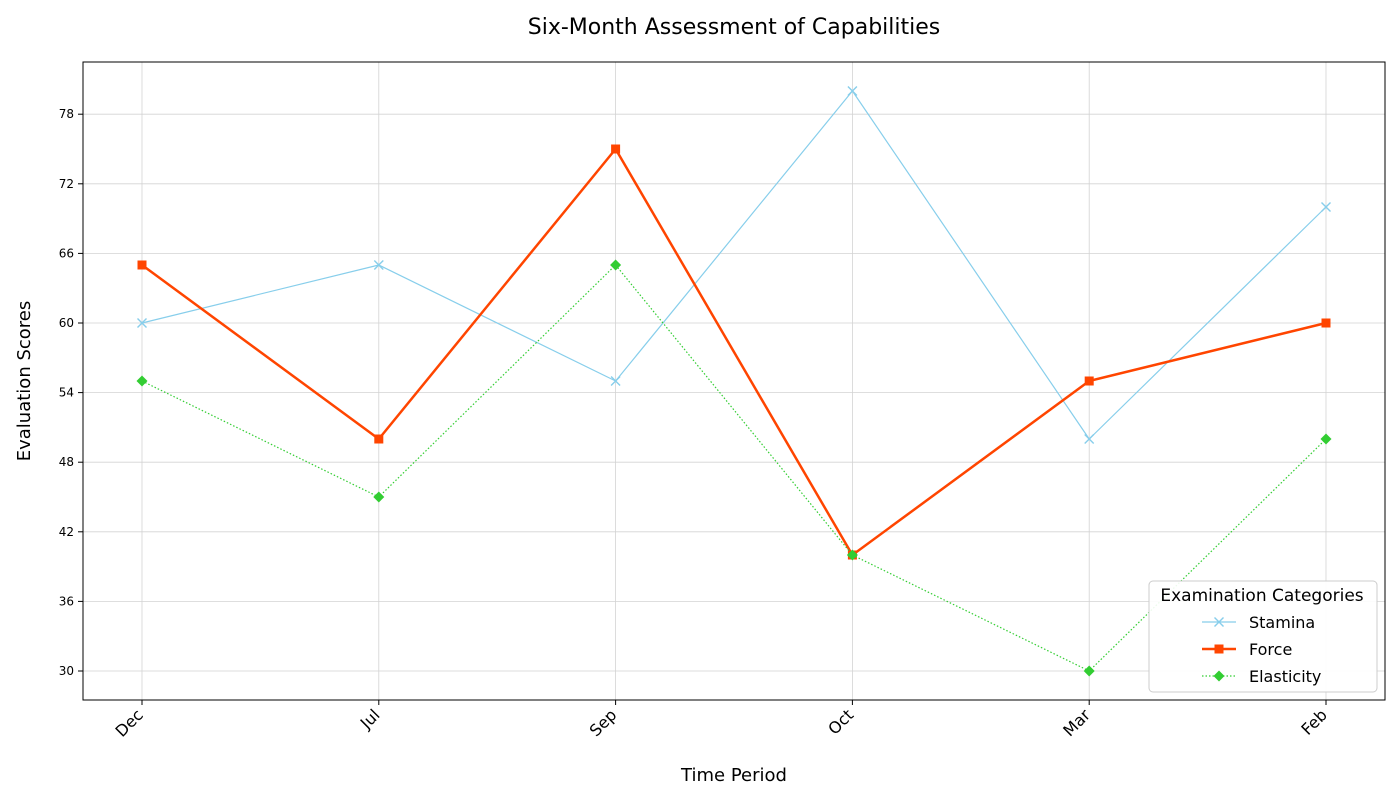  What do you see at coordinates (1219, 622) in the screenshot?
I see `legend-marker-stamina` at bounding box center [1219, 622].